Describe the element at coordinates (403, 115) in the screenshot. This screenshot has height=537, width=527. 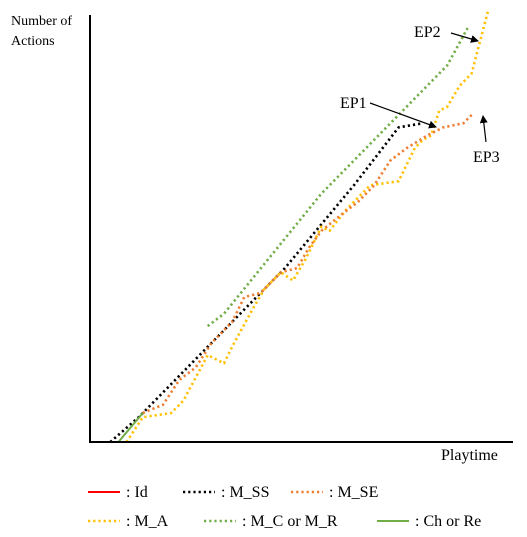
I see `annotation-ep1-arrow` at that location.